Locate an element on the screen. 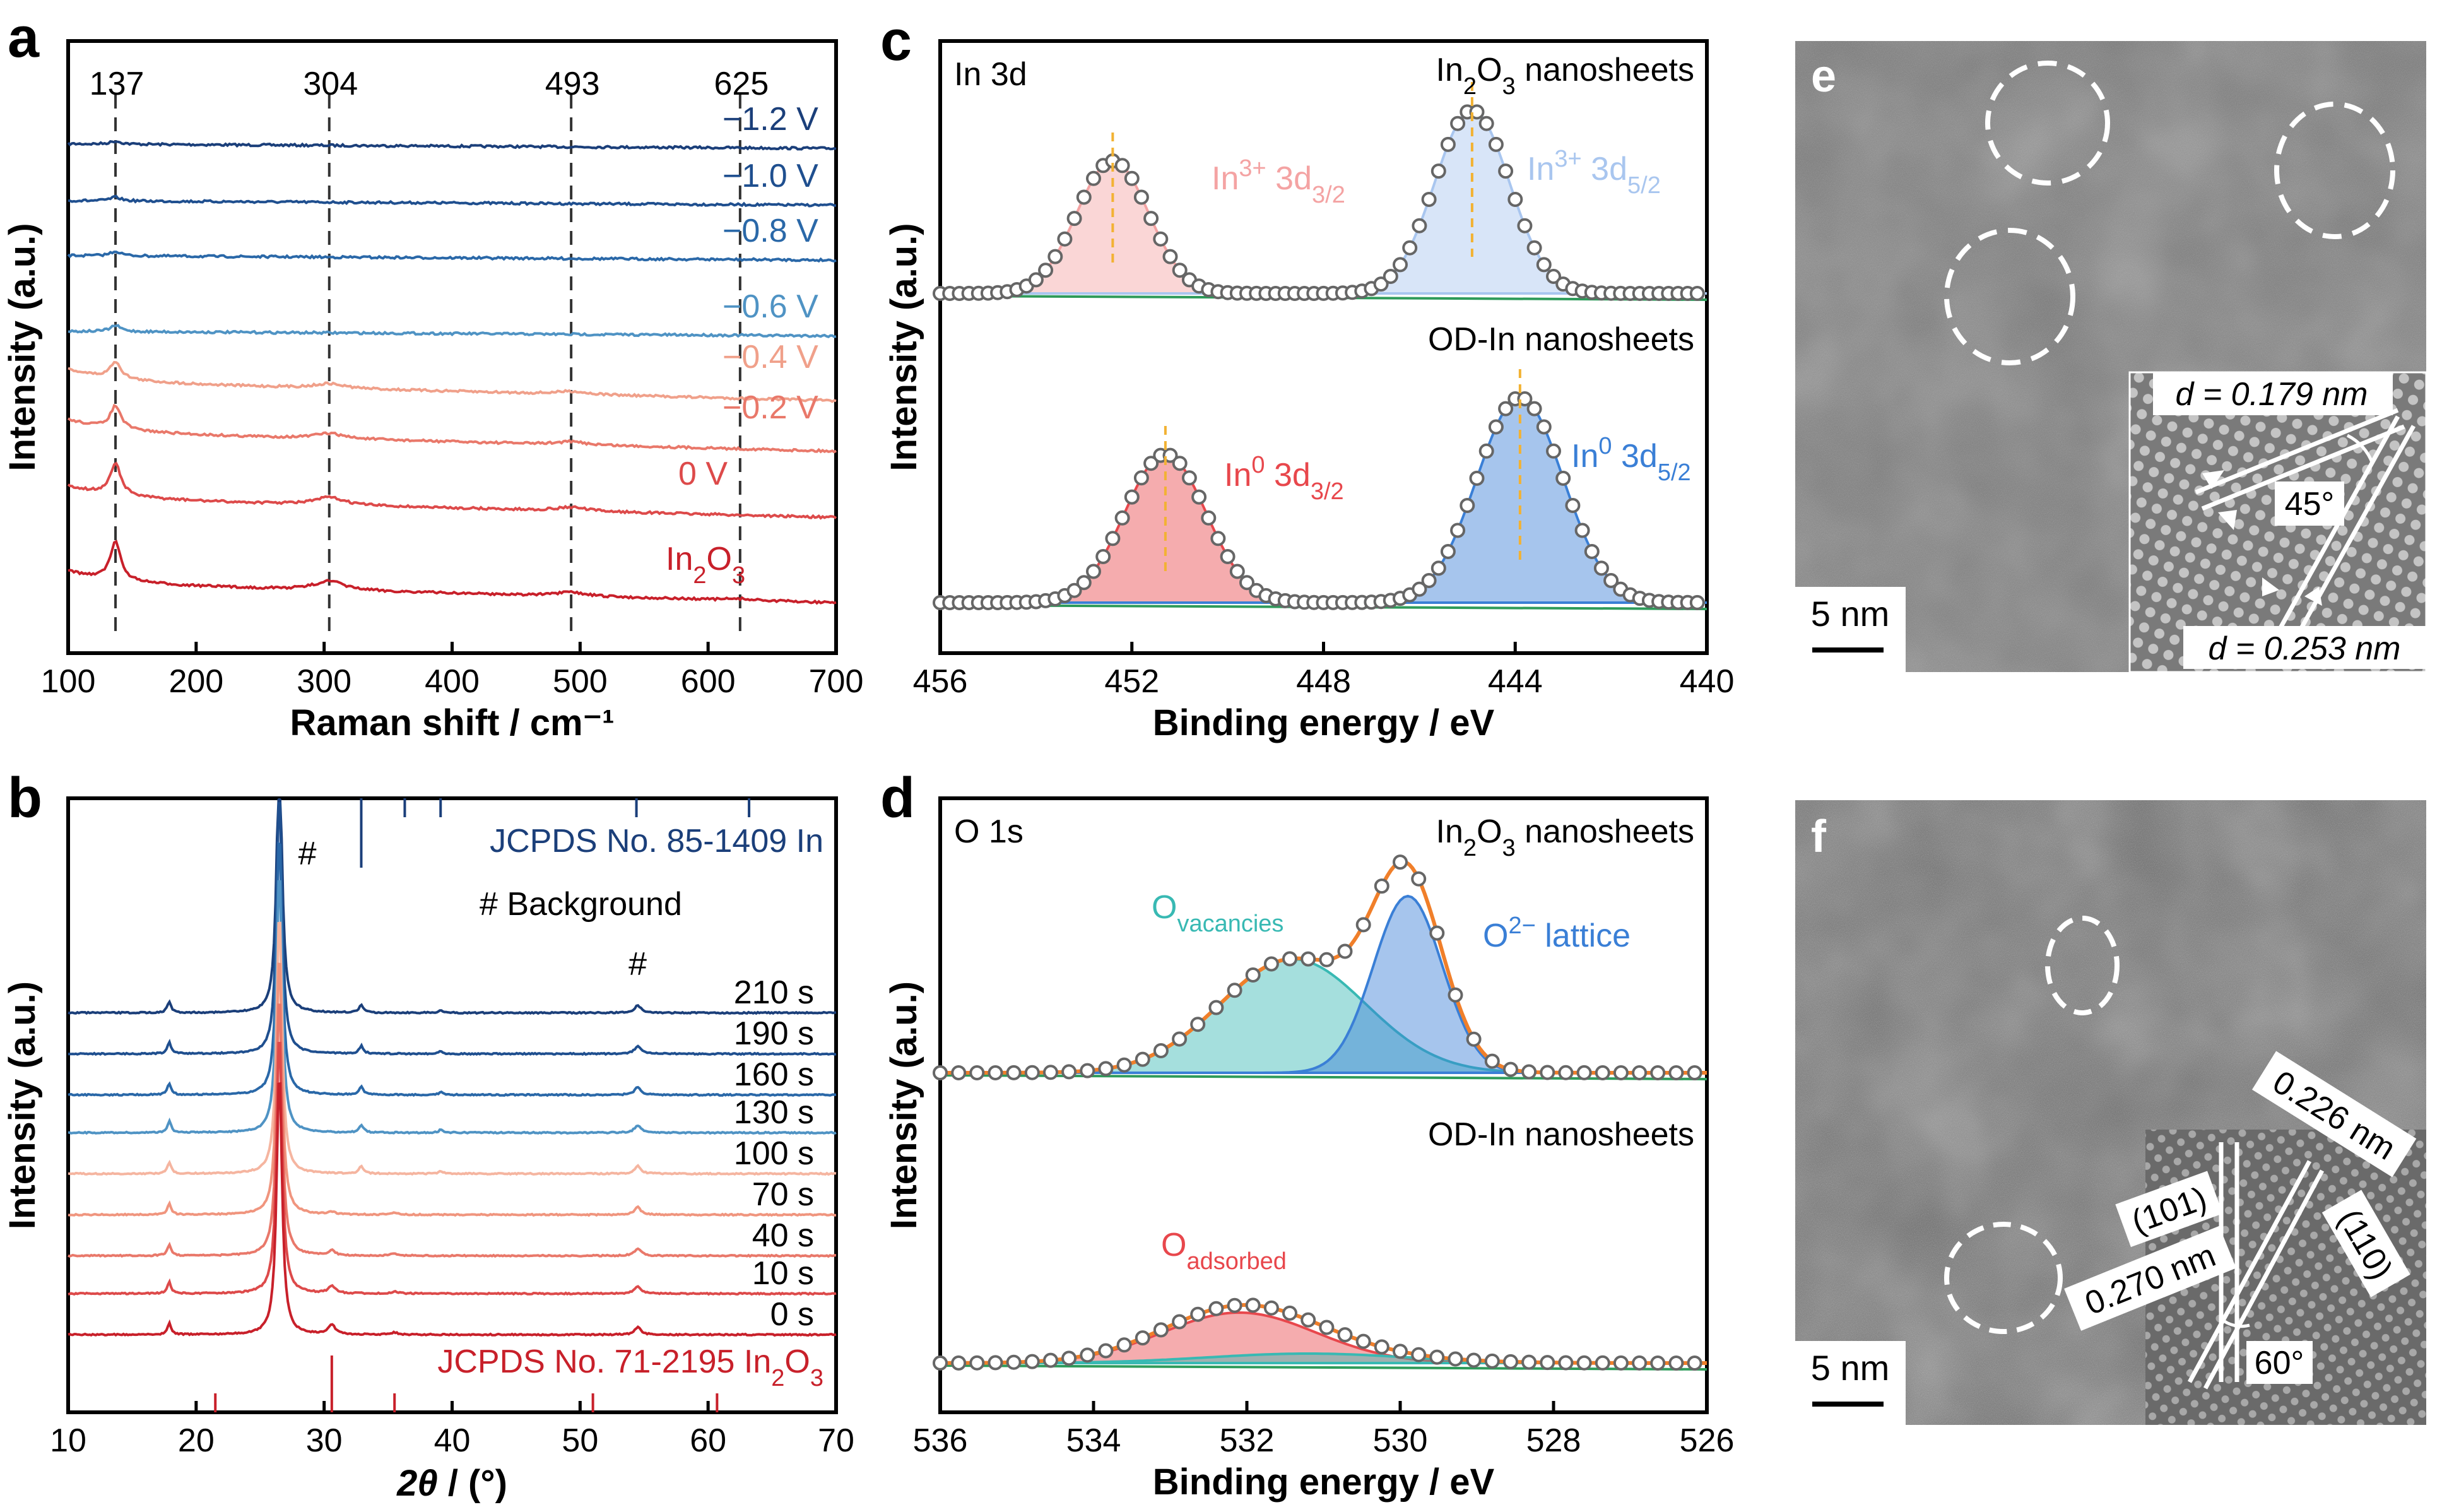 Image resolution: width=2442 pixels, height=1512 pixels. fit-baseline is located at coordinates (1324, 1368).